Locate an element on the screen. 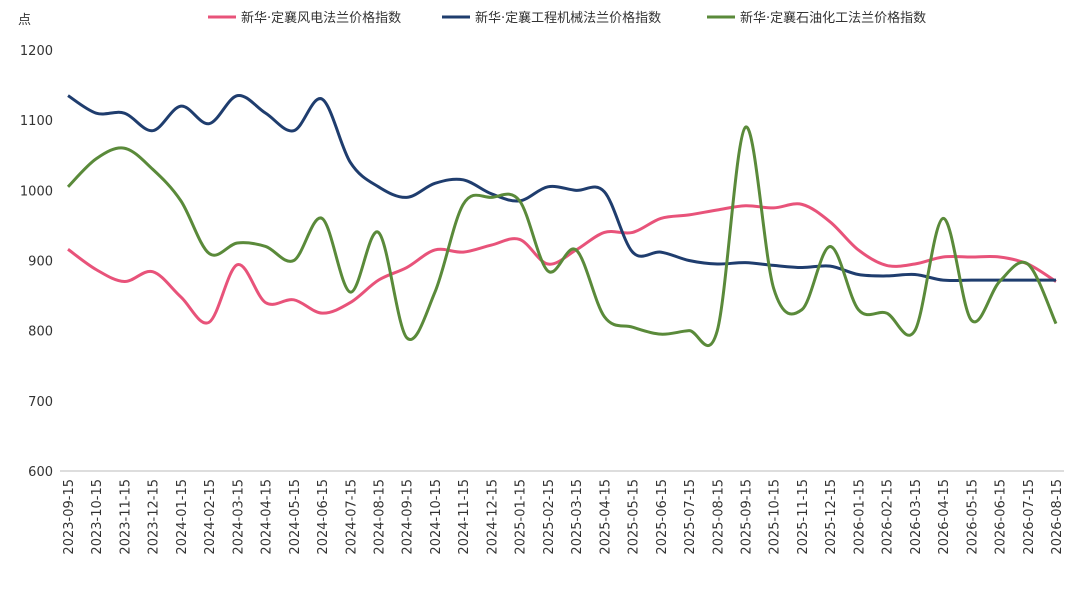 This screenshot has height=599, width=1066. x-tick-label: 2025-09-15 is located at coordinates (746, 517).